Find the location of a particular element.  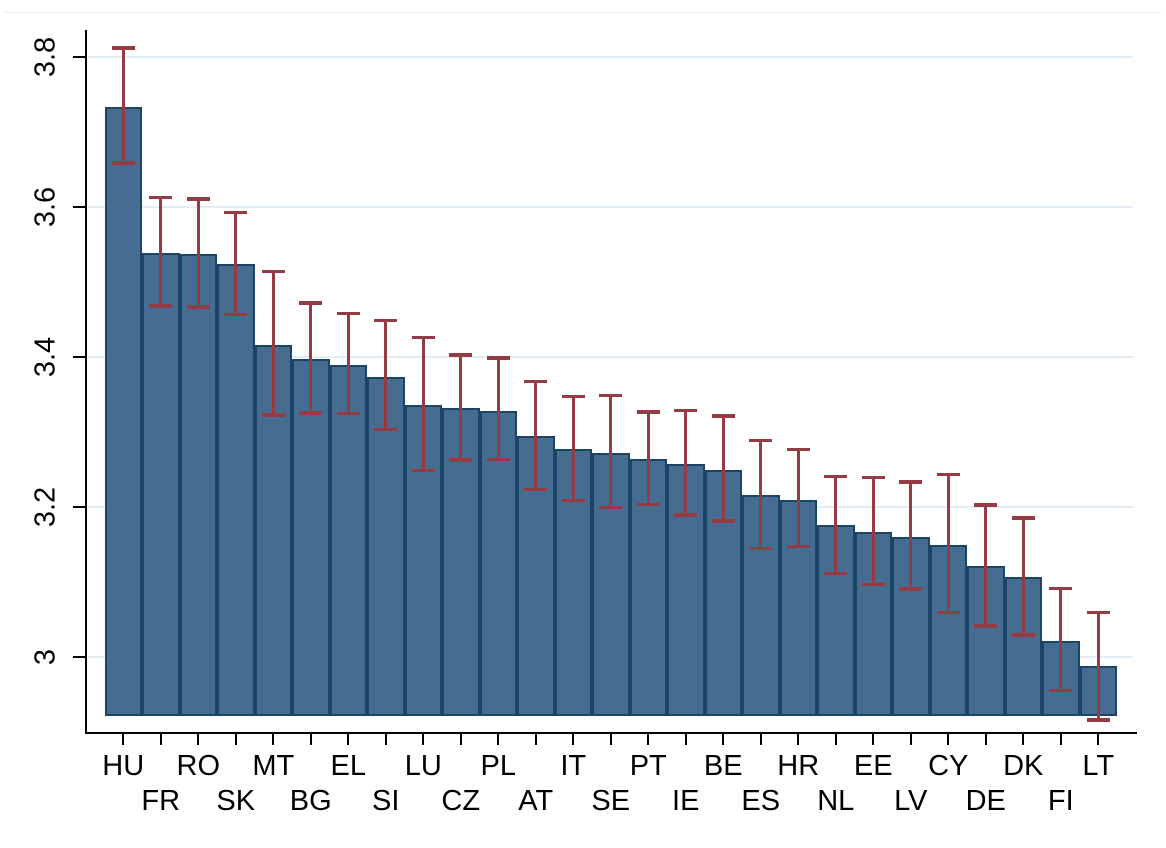

error-bar-PL-cap-bottom is located at coordinates (498, 459).